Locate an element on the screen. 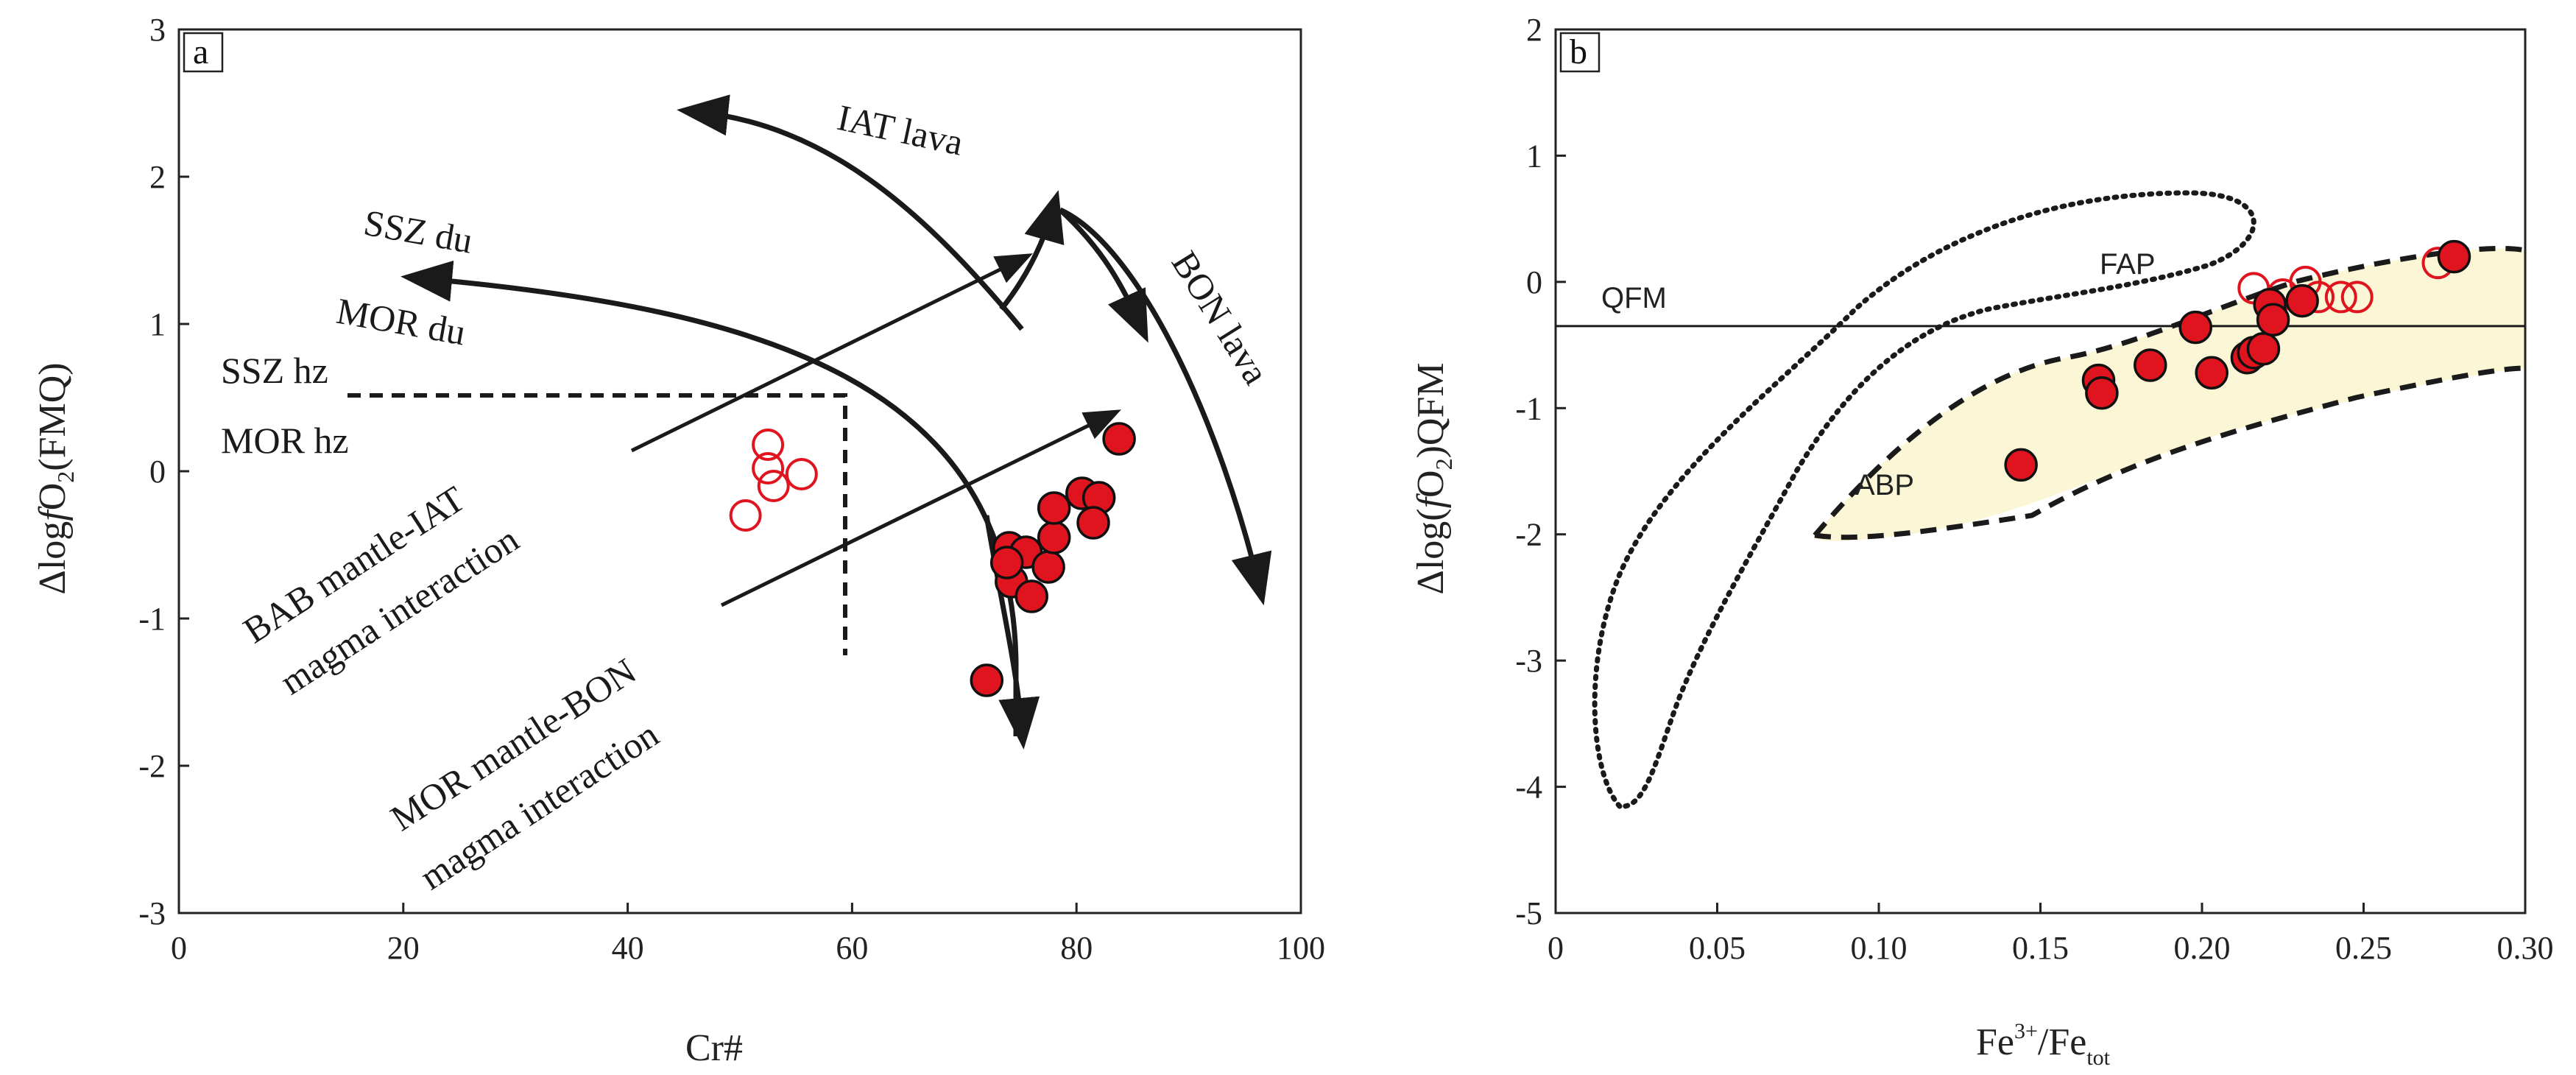  panel-label-b: b is located at coordinates (1578, 51).